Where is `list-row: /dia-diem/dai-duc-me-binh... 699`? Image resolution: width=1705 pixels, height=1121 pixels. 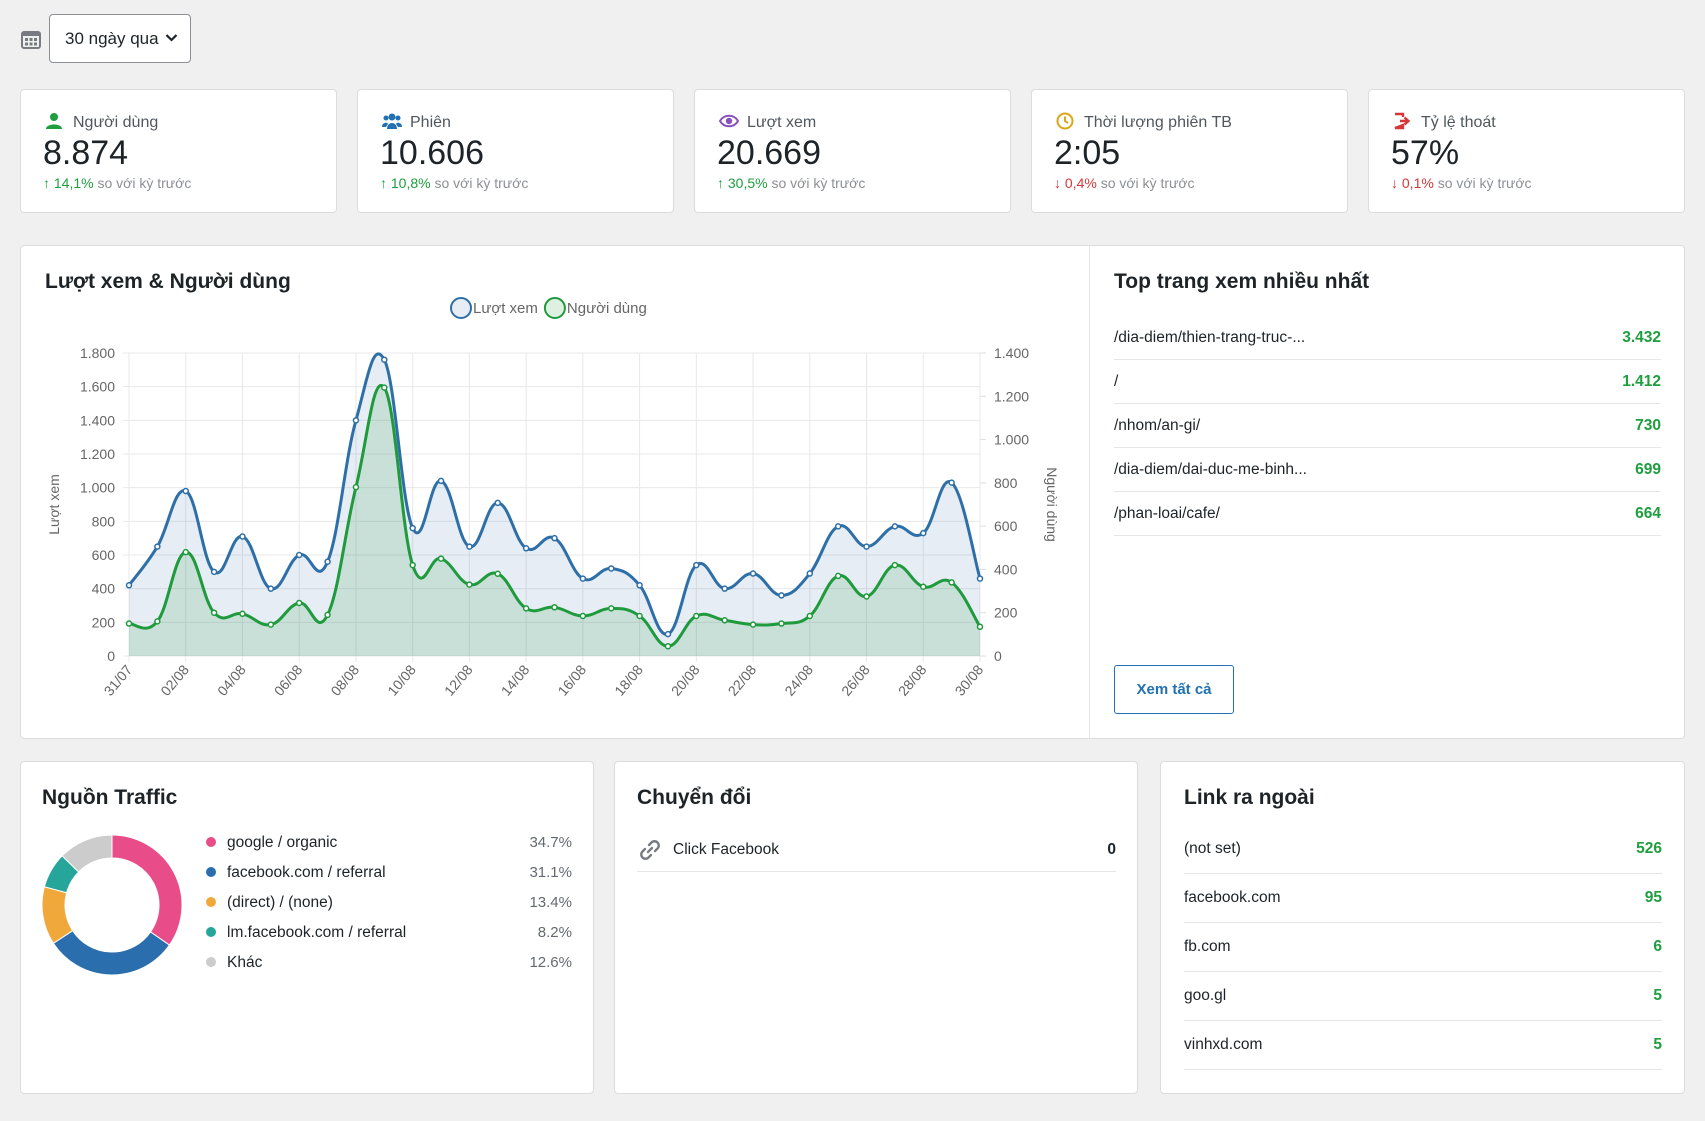 list-row: /dia-diem/dai-duc-me-binh... 699 is located at coordinates (1387, 470).